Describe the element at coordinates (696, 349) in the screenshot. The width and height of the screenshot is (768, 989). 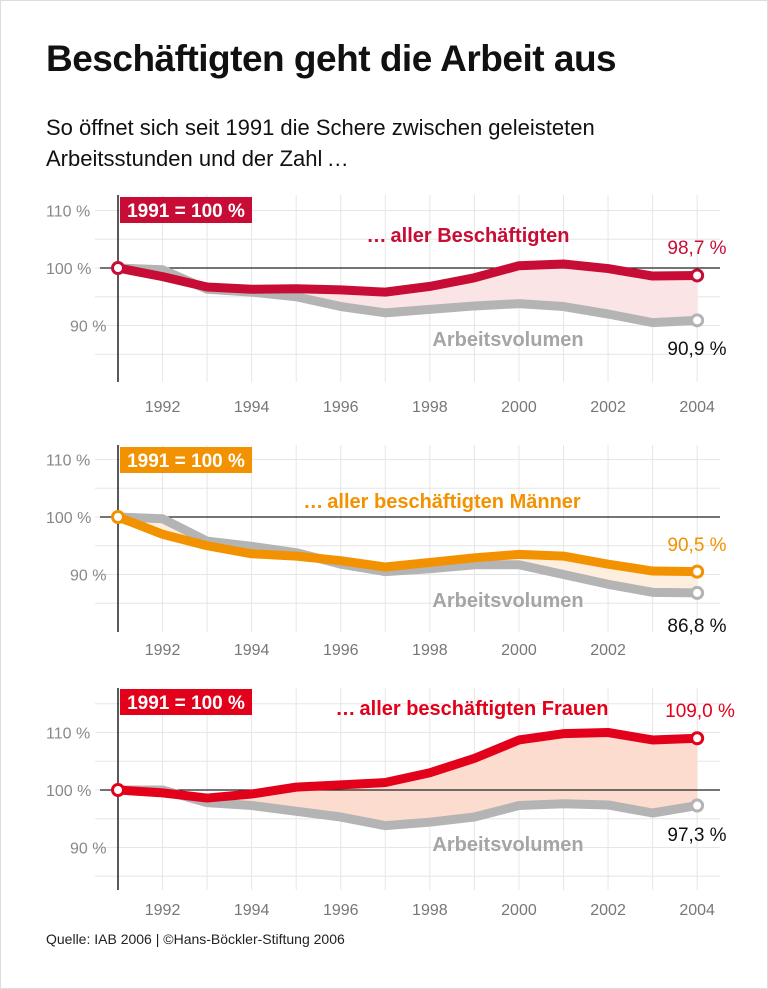
I see `end-value-label-arbeitsvolumen: 90,9 %` at that location.